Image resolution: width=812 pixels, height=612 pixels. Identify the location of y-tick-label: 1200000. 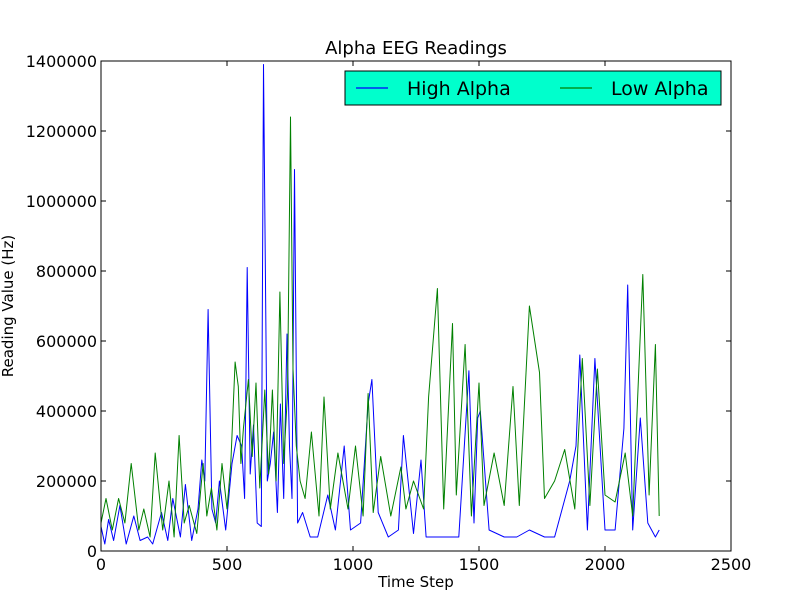
(61, 131).